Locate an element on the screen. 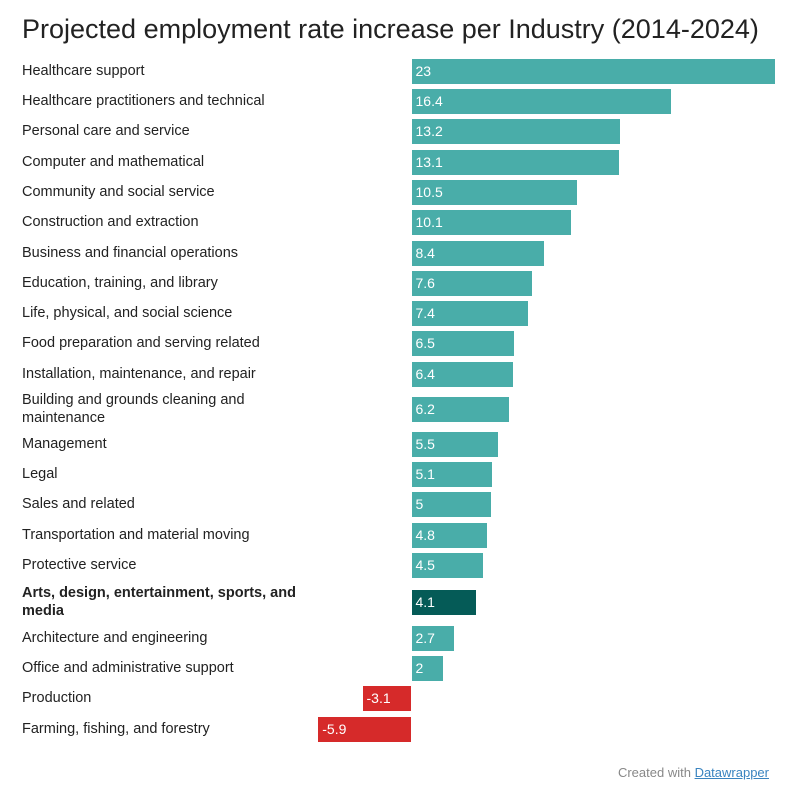 Image resolution: width=800 pixels, height=787 pixels. category-label-production: Production is located at coordinates (57, 698).